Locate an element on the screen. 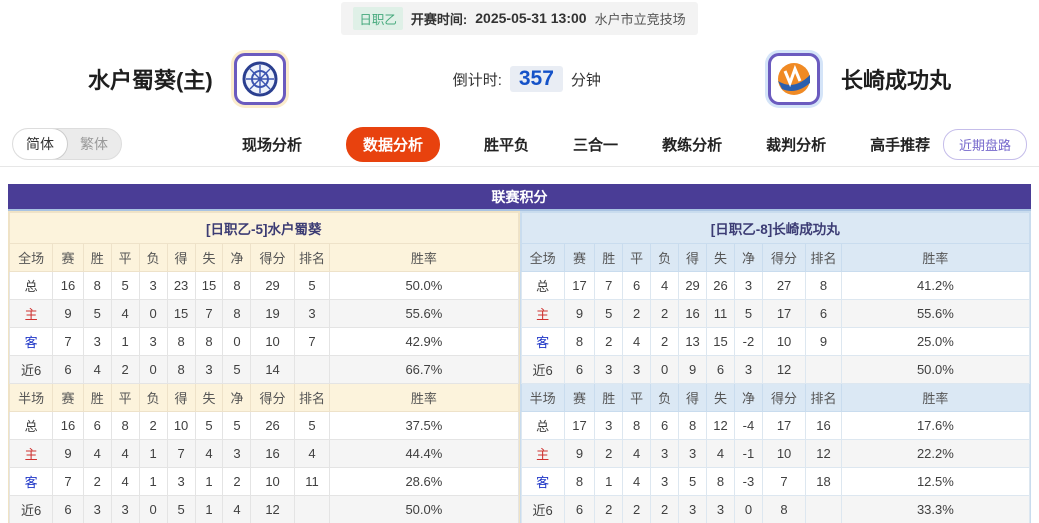 This screenshot has height=523, width=1039. tab-三合一: 三合一 is located at coordinates (596, 145).